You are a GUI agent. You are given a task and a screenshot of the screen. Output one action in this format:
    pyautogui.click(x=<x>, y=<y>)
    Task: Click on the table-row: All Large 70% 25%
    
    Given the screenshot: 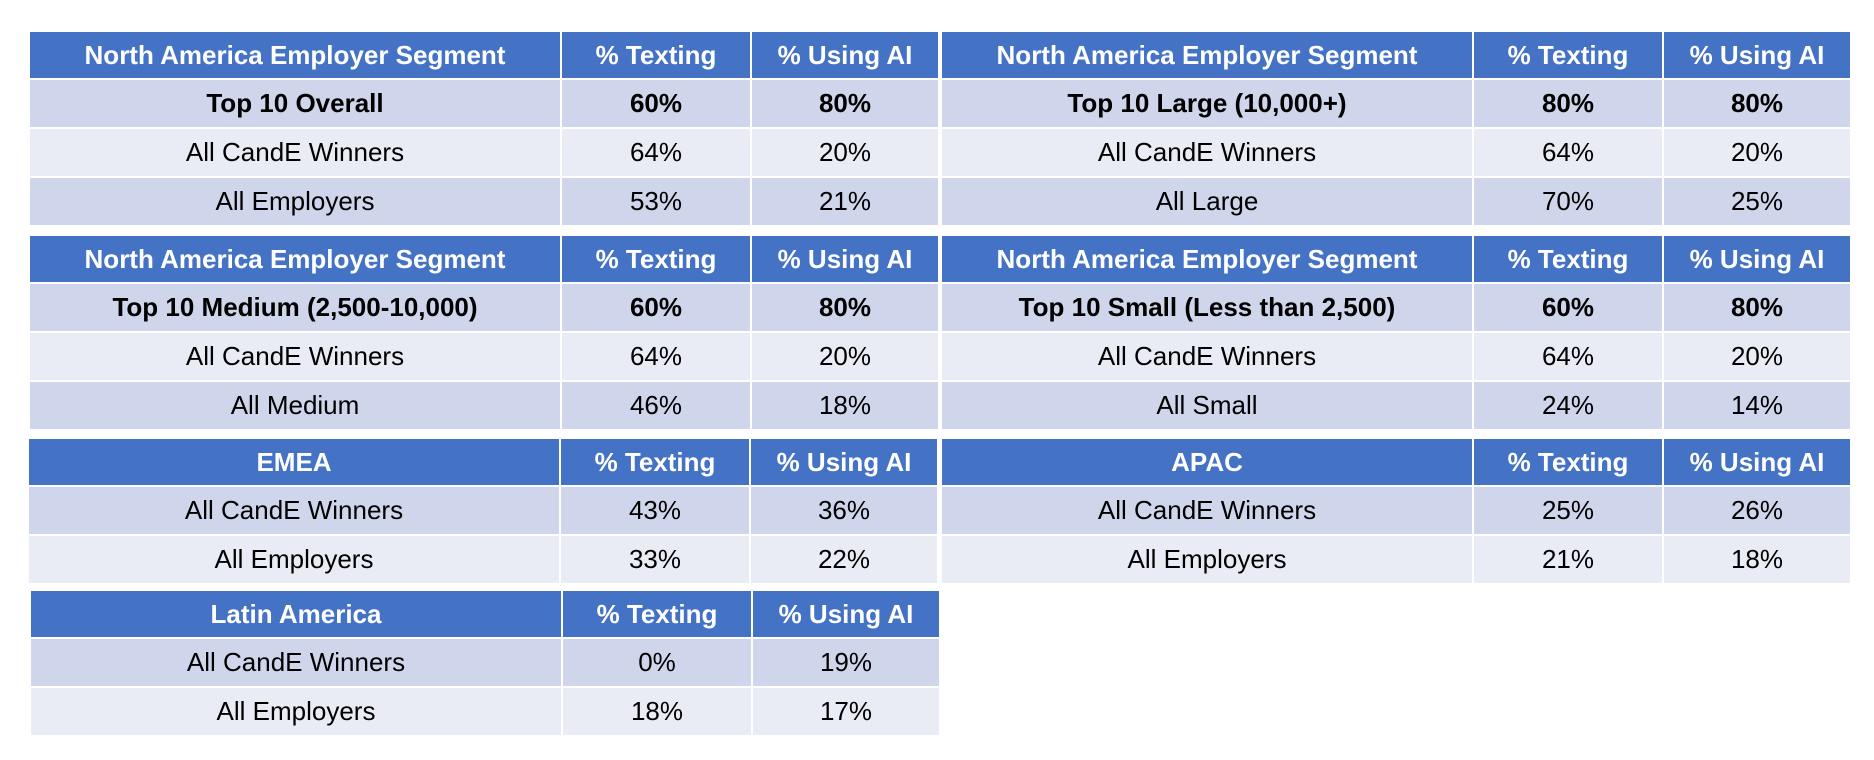 What is the action you would take?
    pyautogui.click(x=1396, y=201)
    